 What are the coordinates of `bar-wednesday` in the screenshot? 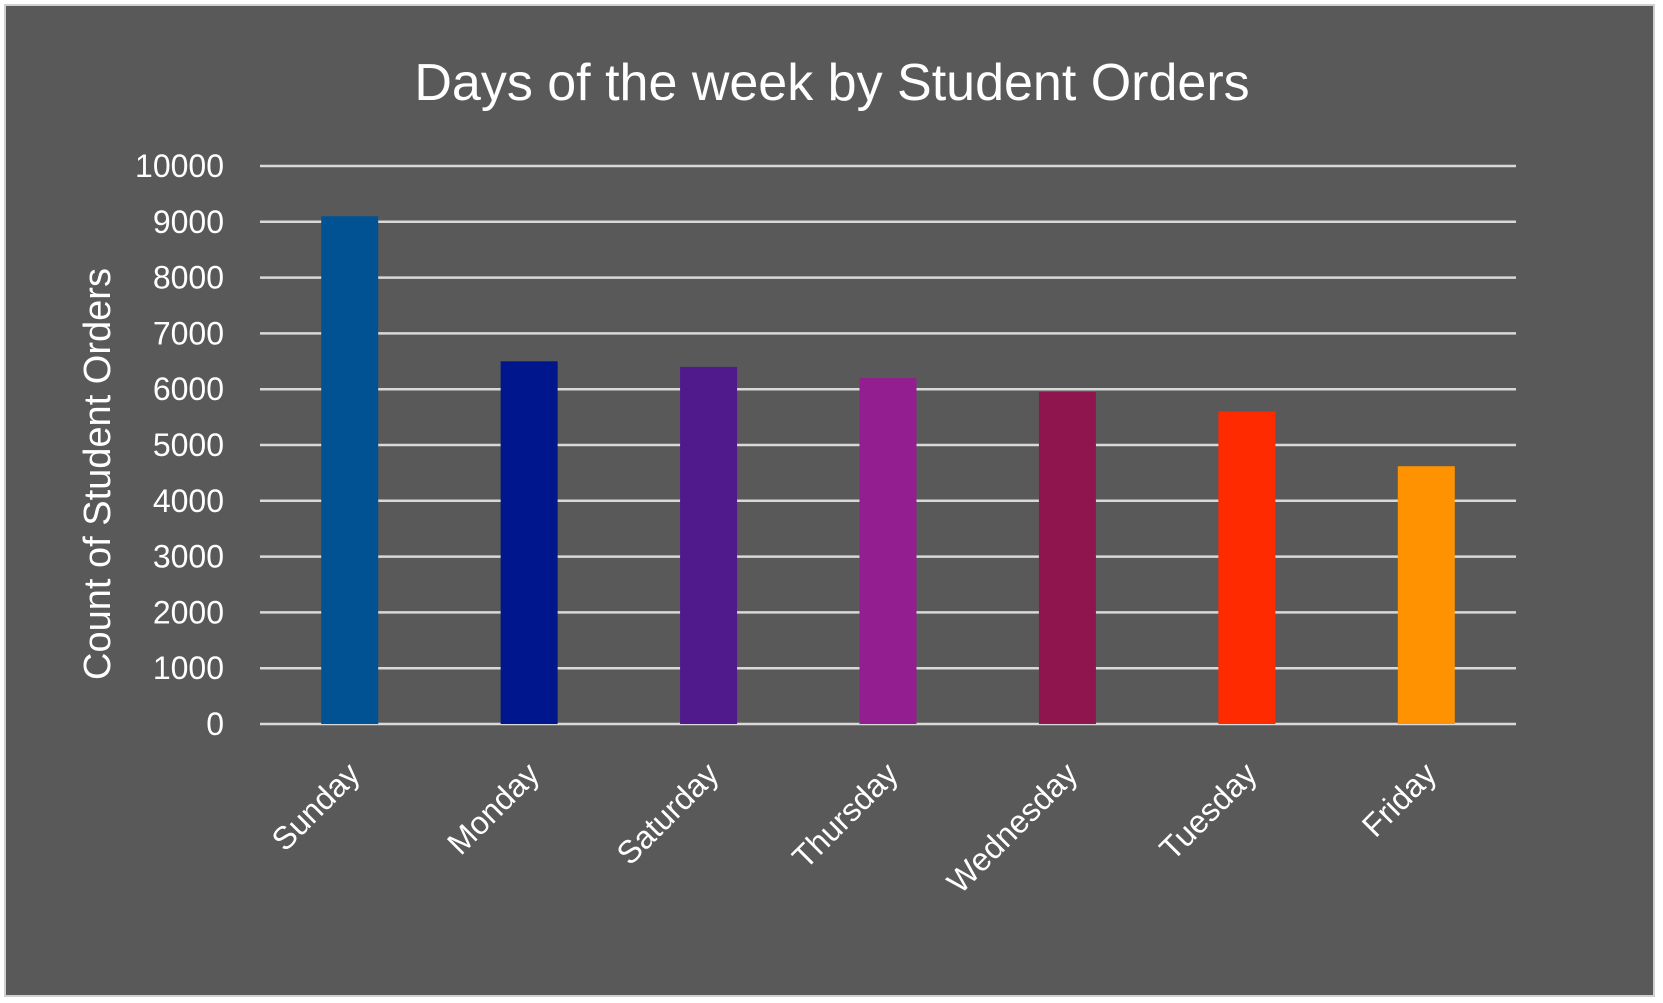 It's located at (1067, 557).